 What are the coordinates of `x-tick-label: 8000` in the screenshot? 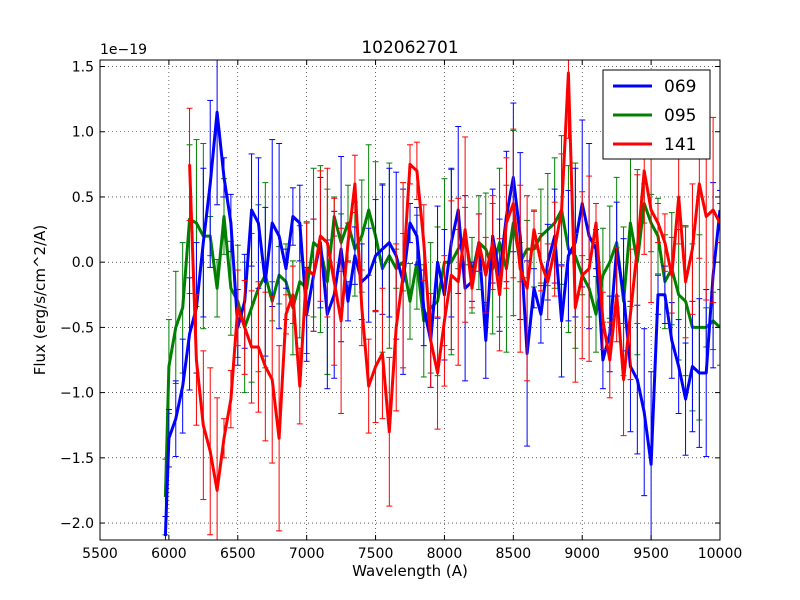 It's located at (445, 554).